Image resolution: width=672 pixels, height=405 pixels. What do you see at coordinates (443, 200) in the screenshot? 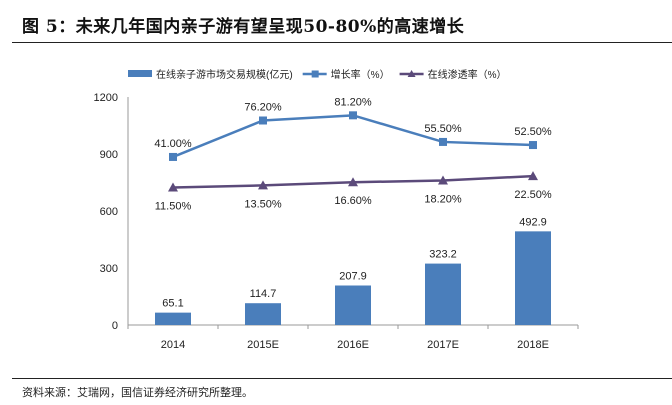
I see `penetration-label: 18.20%` at bounding box center [443, 200].